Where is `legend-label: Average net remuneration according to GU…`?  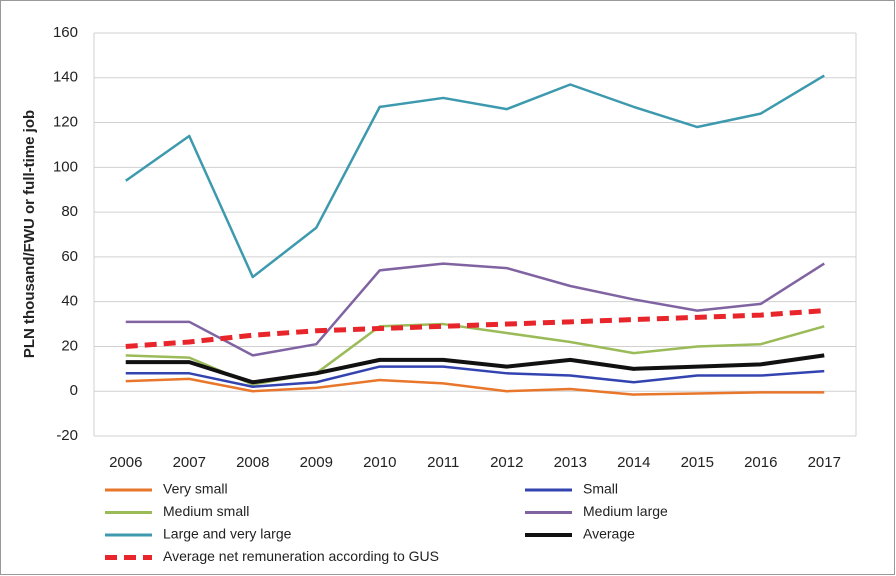
legend-label: Average net remuneration according to GU… is located at coordinates (301, 556).